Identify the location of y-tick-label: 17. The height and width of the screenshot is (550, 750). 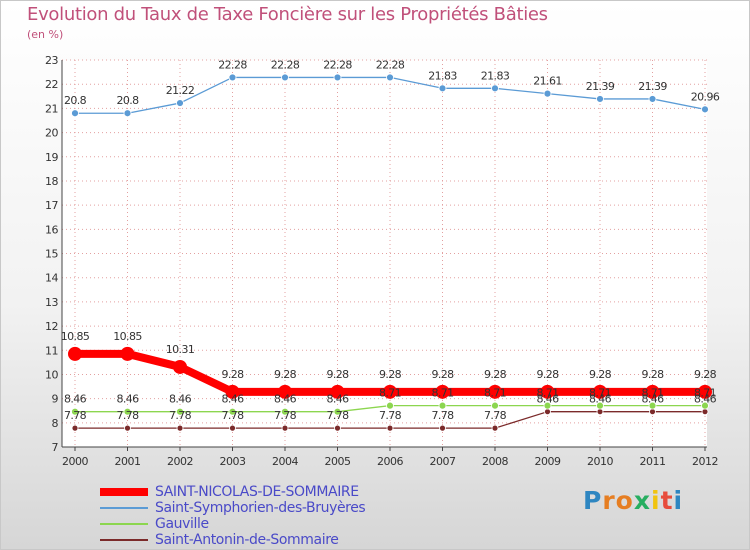
(51, 205).